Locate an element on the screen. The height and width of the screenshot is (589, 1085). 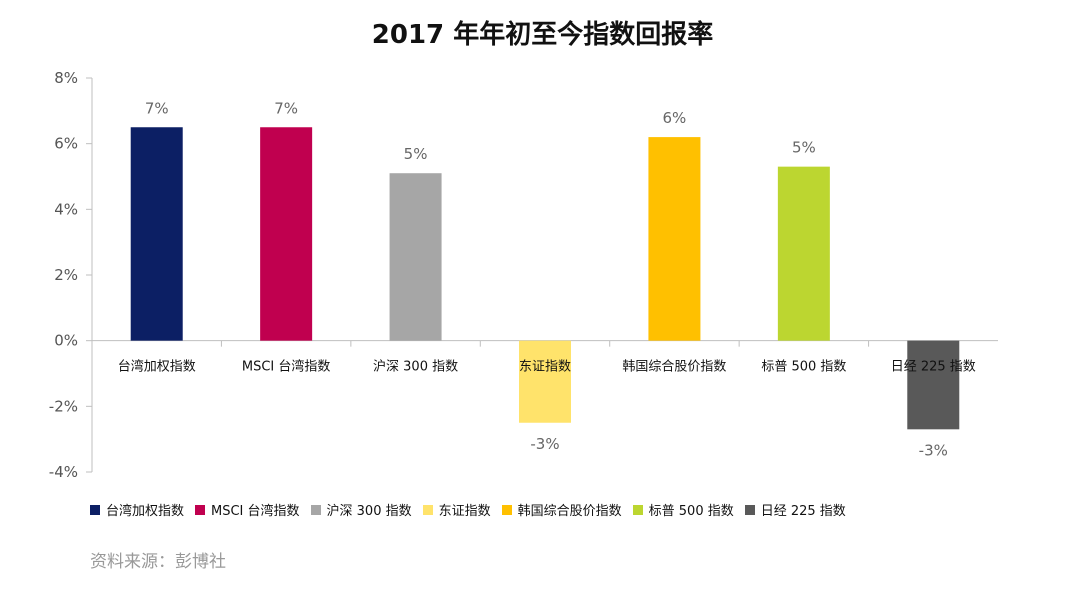
legend-label: 标普 500 指数 is located at coordinates (691, 511).